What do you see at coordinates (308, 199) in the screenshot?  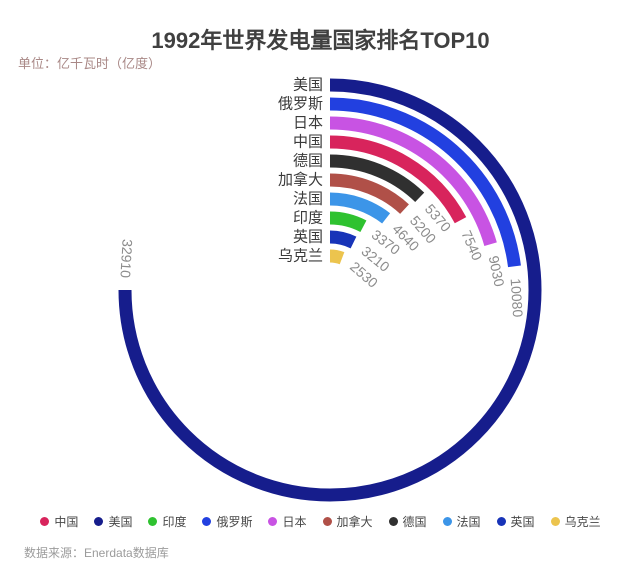 I see `category-label: 法国` at bounding box center [308, 199].